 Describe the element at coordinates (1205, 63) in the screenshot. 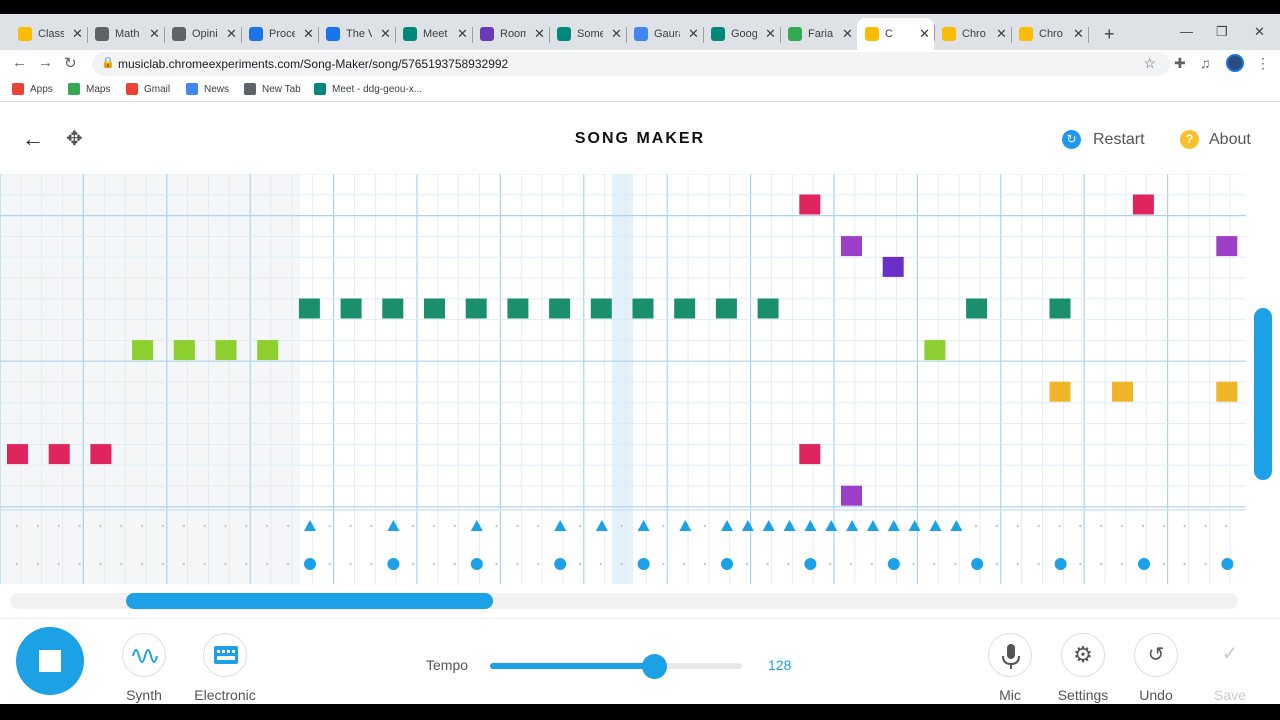

I see `media-icon: ♫` at that location.